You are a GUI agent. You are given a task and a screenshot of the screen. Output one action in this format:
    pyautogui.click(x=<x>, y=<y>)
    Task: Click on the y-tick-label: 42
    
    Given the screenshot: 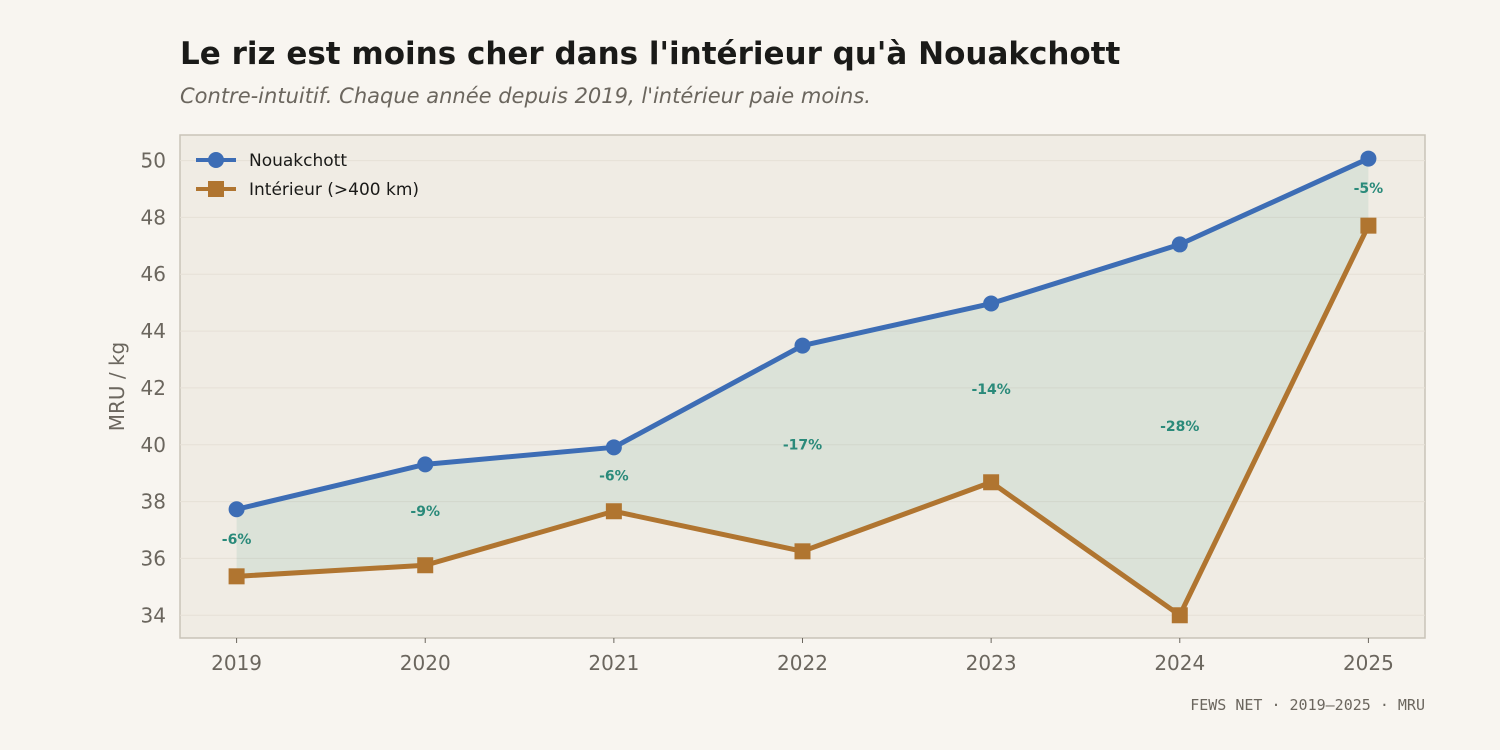 What is the action you would take?
    pyautogui.click(x=153, y=388)
    